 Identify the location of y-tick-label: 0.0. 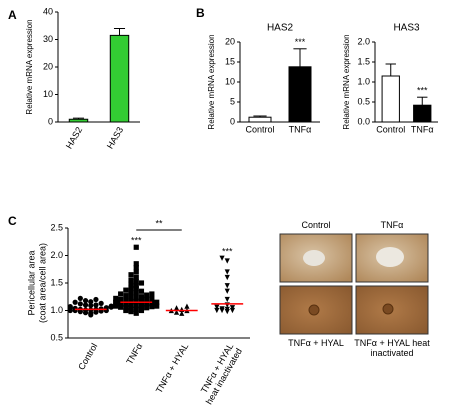
(363, 121).